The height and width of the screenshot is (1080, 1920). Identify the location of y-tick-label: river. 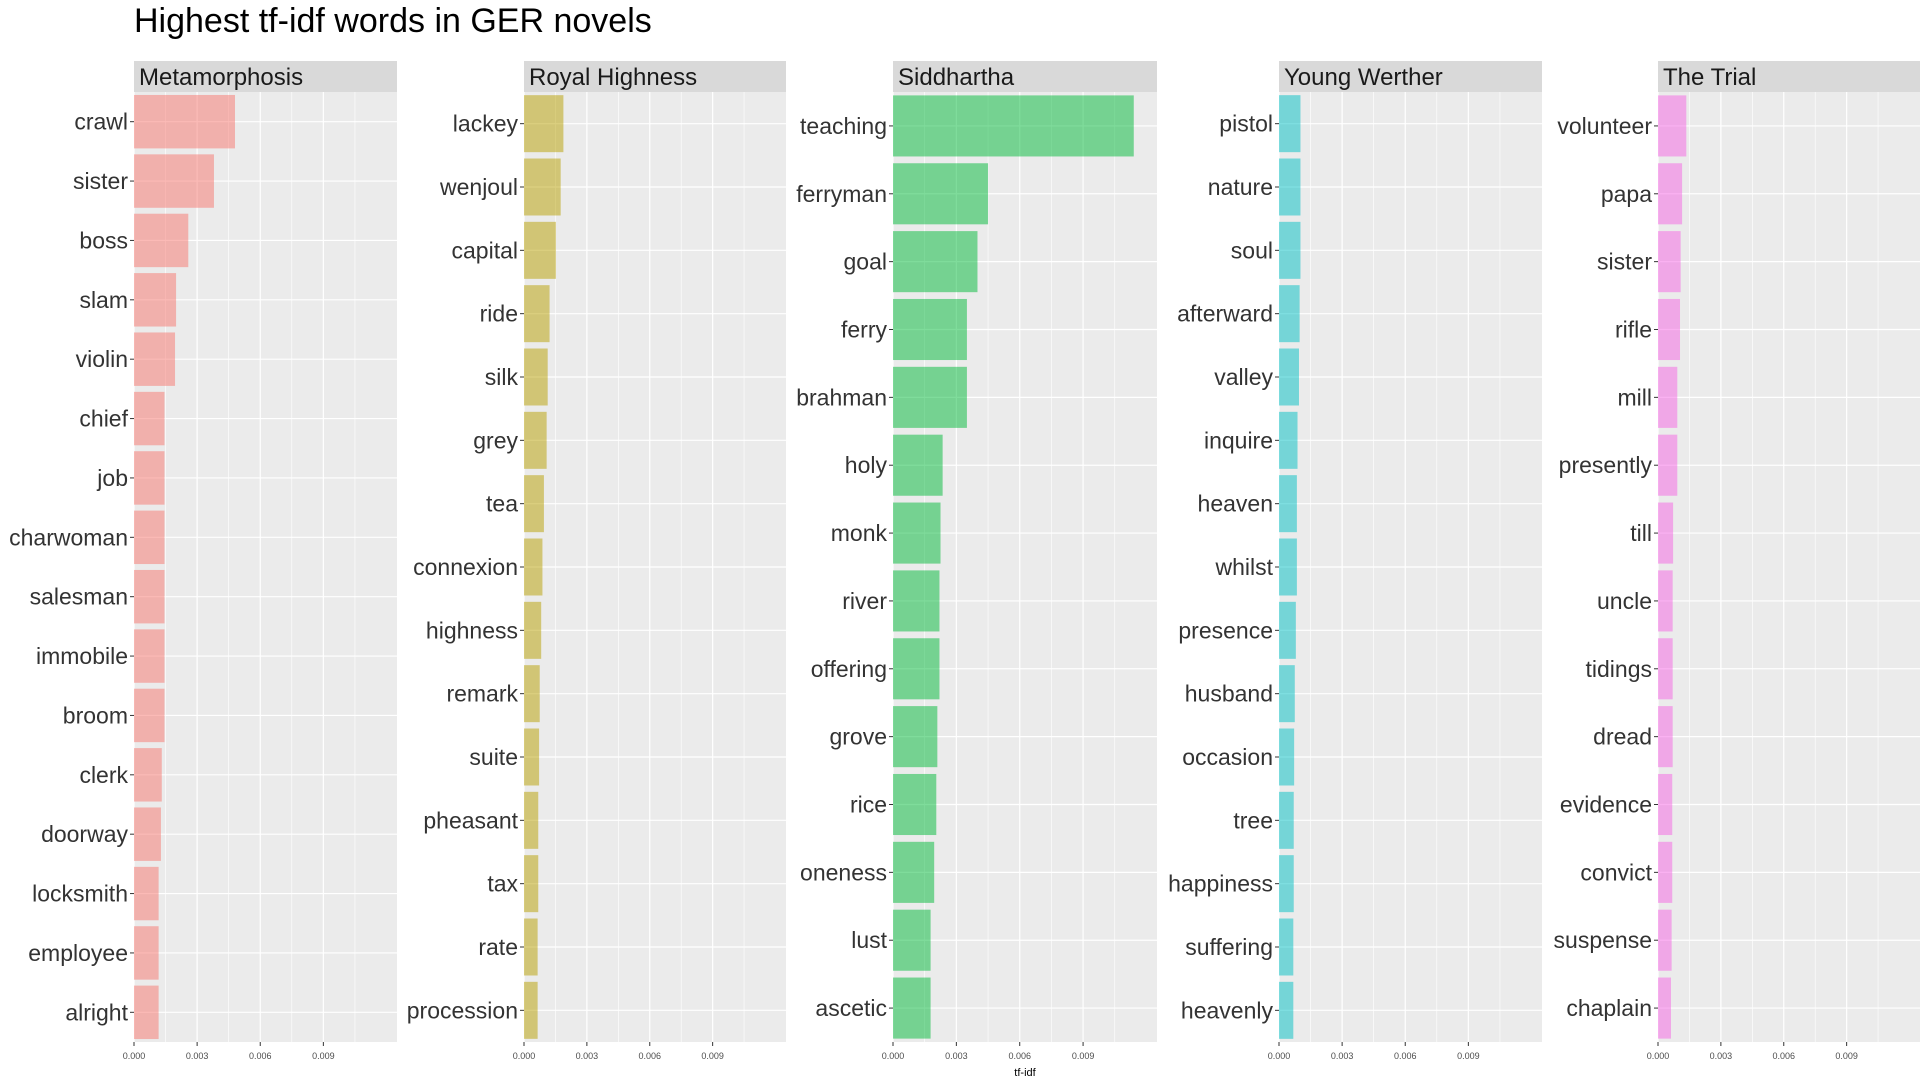
(864, 601).